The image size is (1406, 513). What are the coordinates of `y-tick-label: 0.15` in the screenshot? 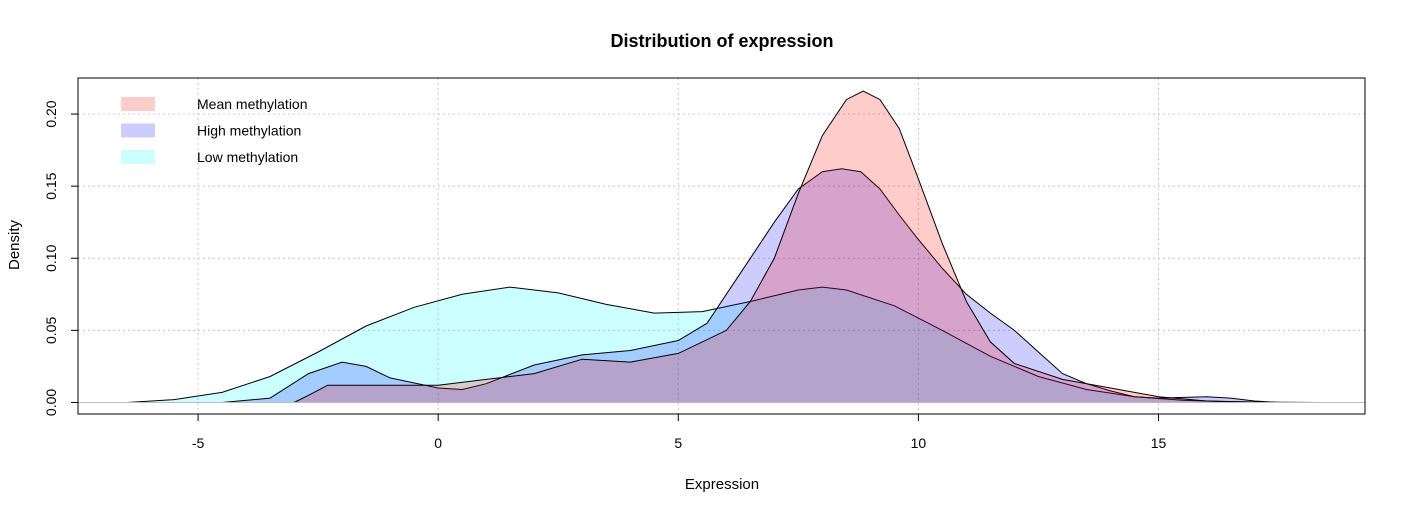 It's located at (51, 185).